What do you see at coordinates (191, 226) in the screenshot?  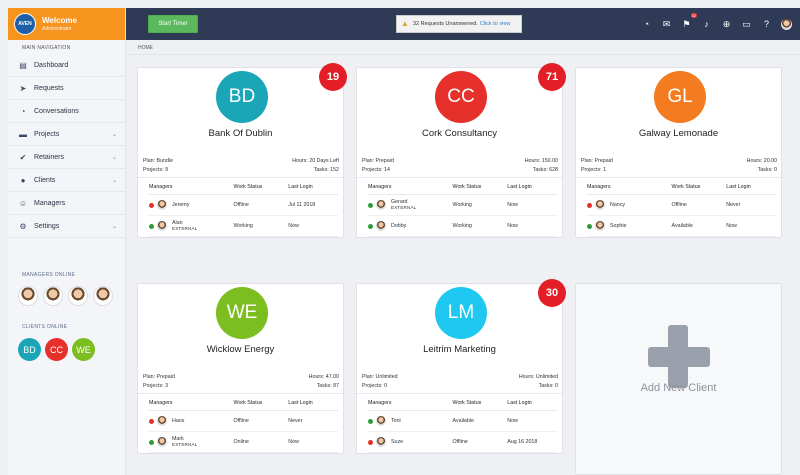 I see `manager-cell: Alan EXTERNAL` at bounding box center [191, 226].